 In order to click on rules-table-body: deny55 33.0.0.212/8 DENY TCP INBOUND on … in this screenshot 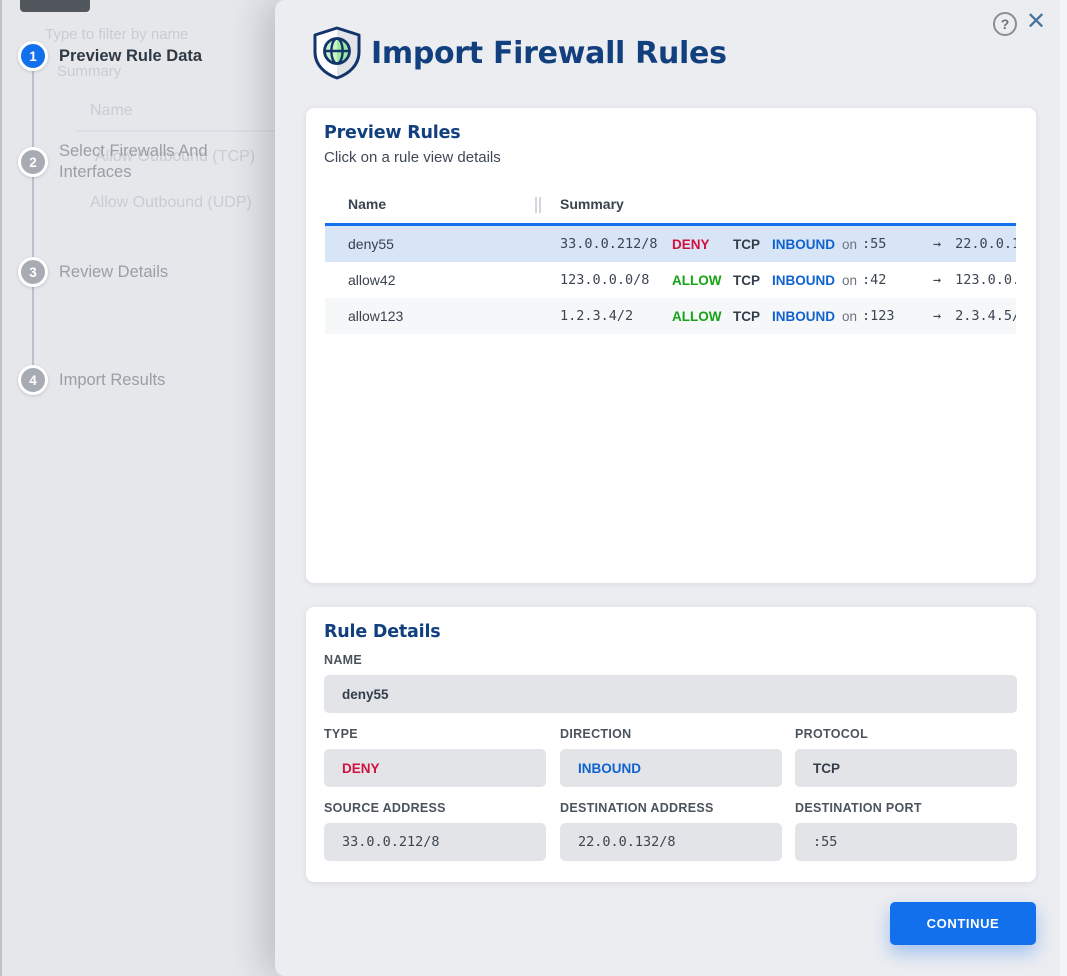, I will do `click(670, 280)`.